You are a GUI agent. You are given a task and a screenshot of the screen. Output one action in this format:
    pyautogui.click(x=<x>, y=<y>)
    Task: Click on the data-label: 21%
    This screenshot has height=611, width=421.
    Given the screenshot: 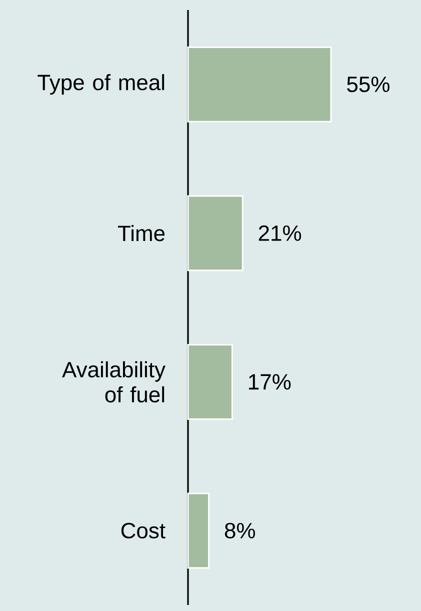 What is the action you would take?
    pyautogui.click(x=280, y=233)
    